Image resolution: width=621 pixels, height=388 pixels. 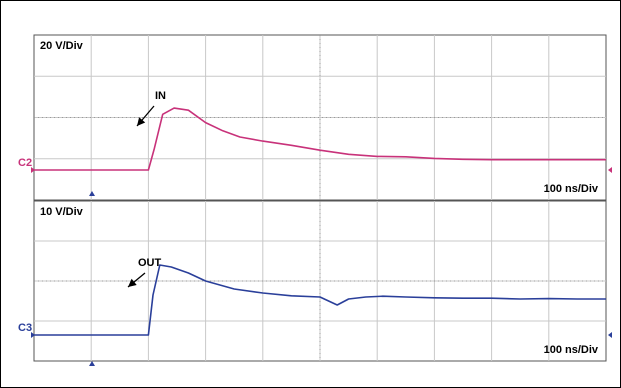 I want to click on ch2-annotation-label: IN, so click(x=160, y=96).